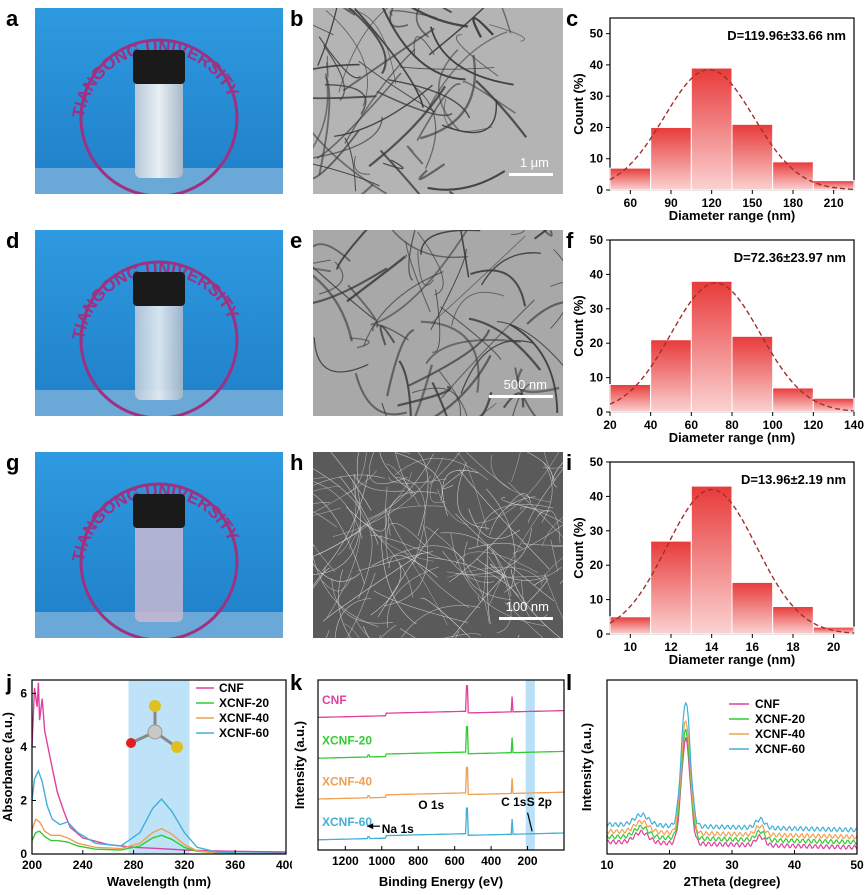 The image size is (866, 895). I want to click on peak-label: C 1s, so click(514, 802).